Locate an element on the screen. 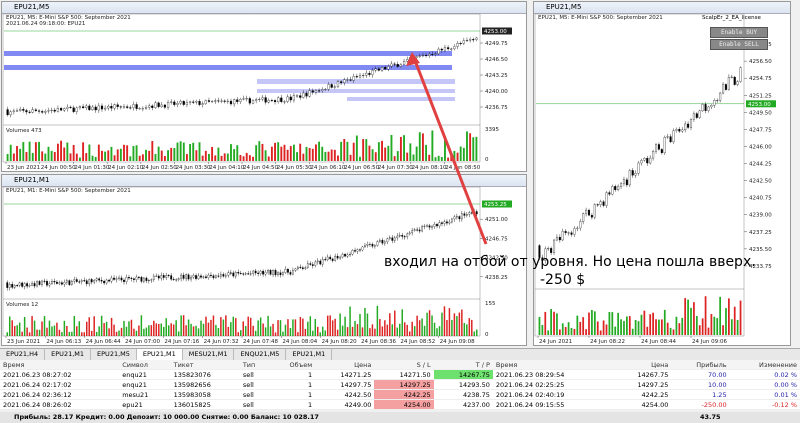  tab: EPU21,H4 is located at coordinates (23, 354).